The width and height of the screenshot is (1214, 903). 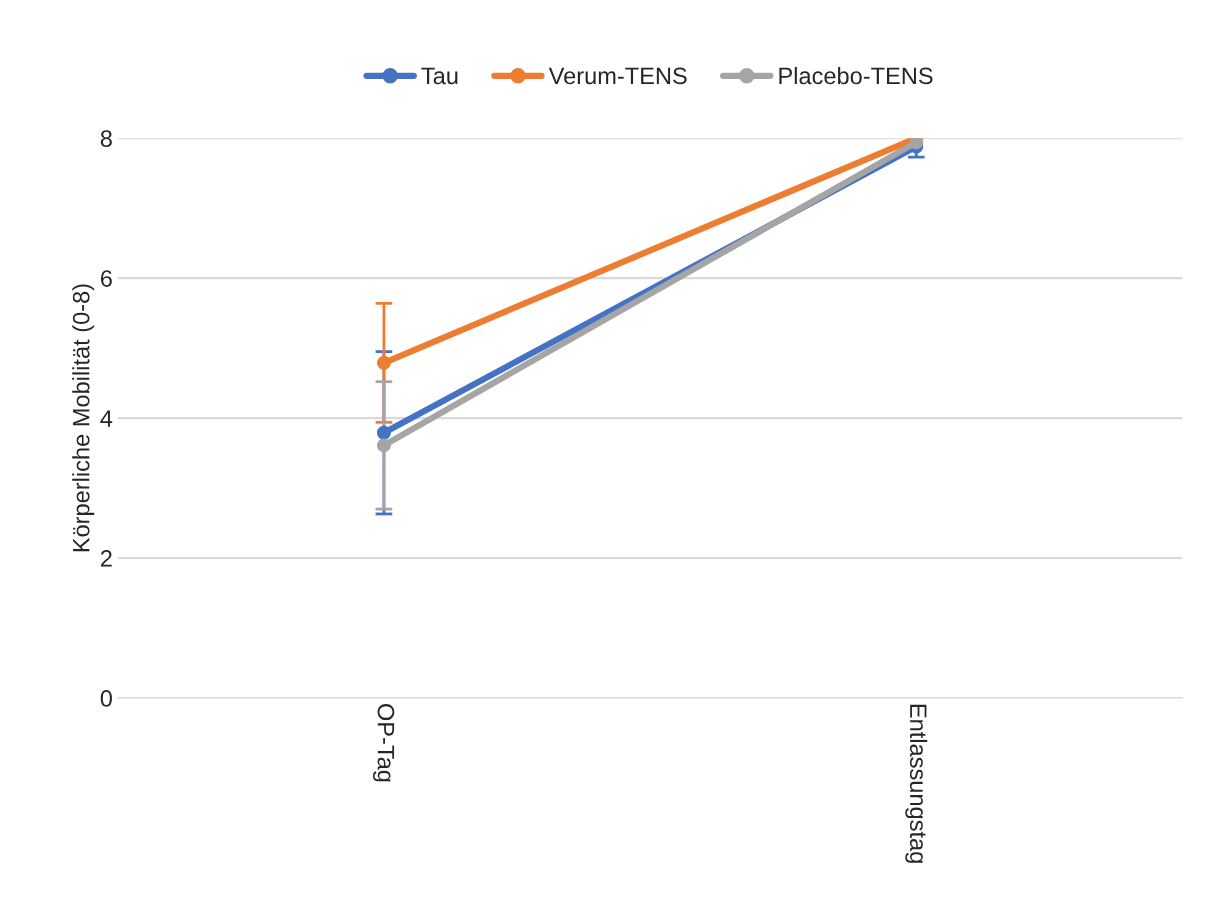 I want to click on legend-label: Verum-TENS, so click(x=617, y=76).